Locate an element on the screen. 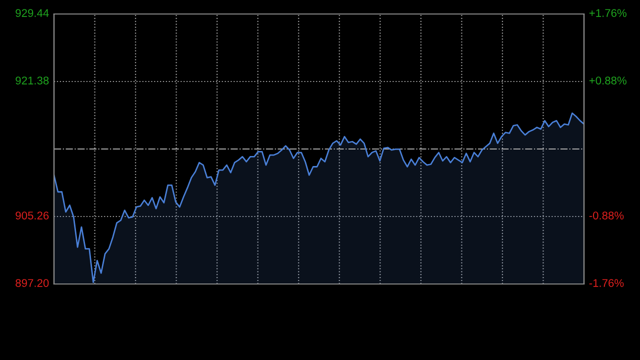 This screenshot has height=360, width=640. y2-tick-label: -0.88% is located at coordinates (606, 216).